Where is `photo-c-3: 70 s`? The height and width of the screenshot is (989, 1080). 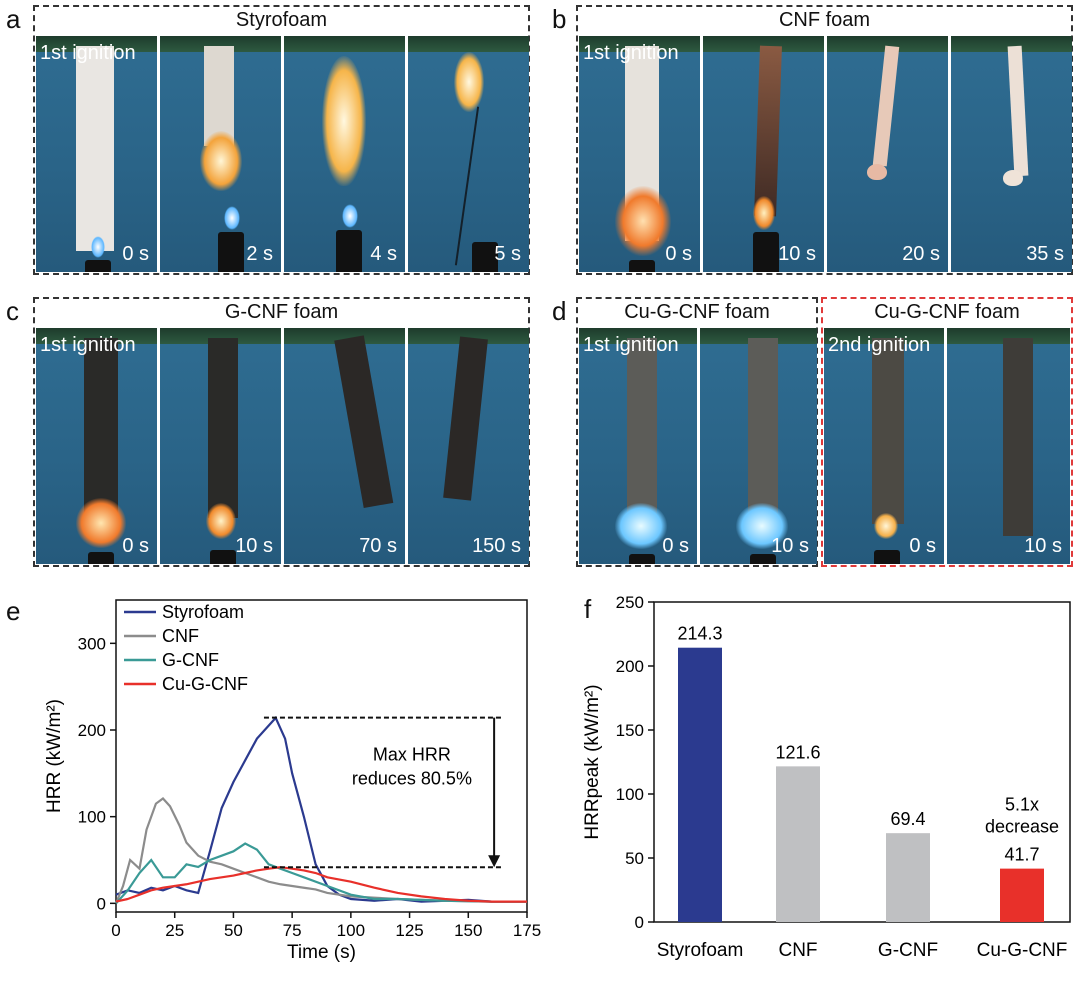
photo-c-3: 70 s is located at coordinates (344, 446).